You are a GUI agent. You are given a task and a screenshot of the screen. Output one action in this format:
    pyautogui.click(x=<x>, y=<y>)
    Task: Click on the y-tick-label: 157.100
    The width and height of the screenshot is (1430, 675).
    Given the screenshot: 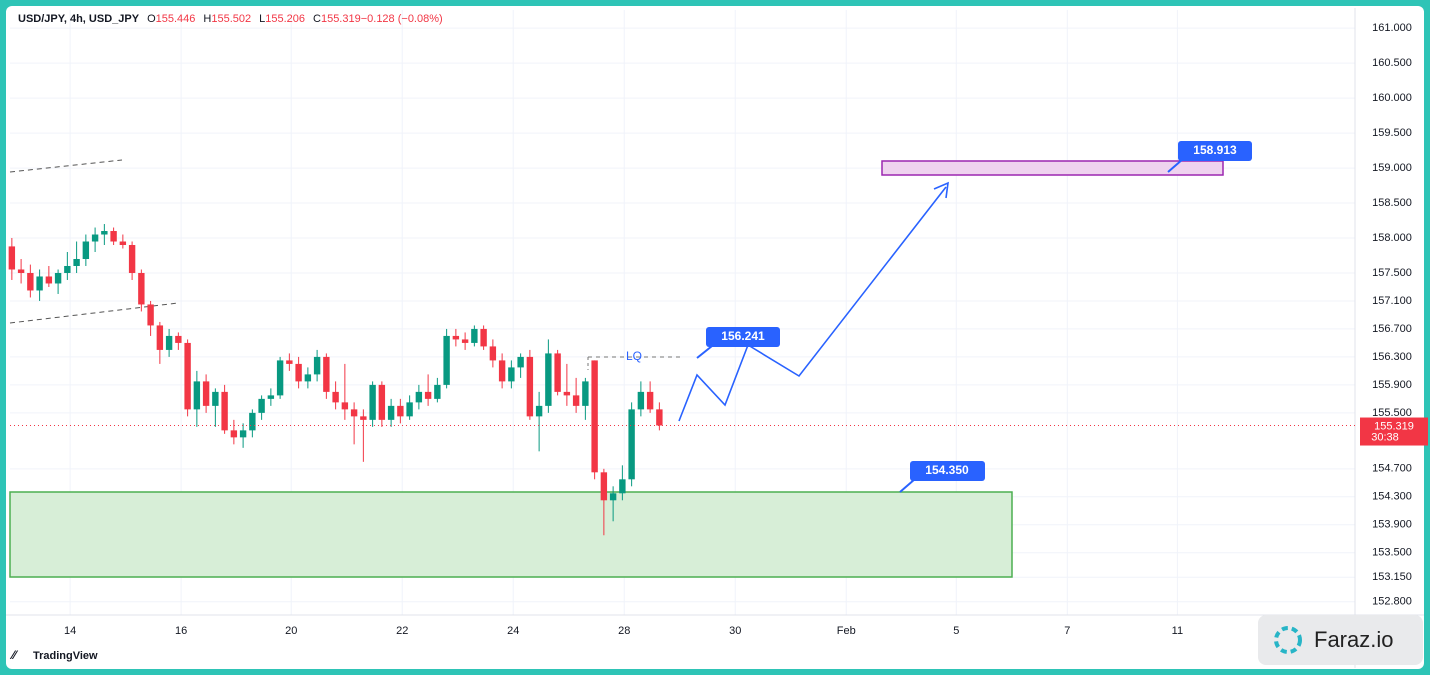 What is the action you would take?
    pyautogui.click(x=1392, y=301)
    